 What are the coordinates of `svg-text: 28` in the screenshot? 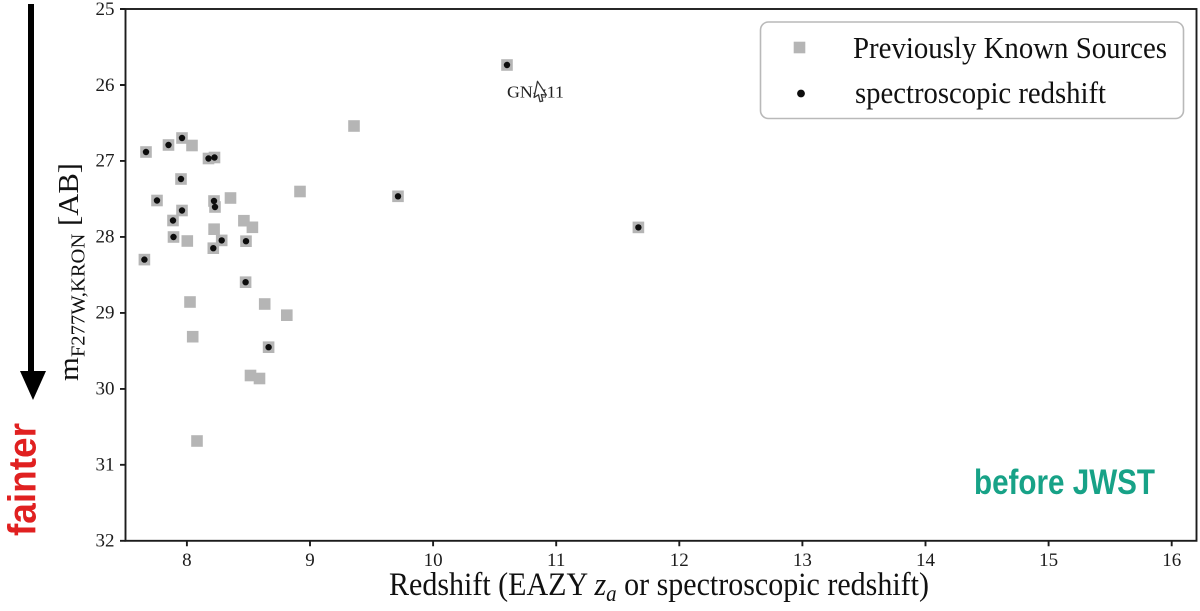 It's located at (105, 237).